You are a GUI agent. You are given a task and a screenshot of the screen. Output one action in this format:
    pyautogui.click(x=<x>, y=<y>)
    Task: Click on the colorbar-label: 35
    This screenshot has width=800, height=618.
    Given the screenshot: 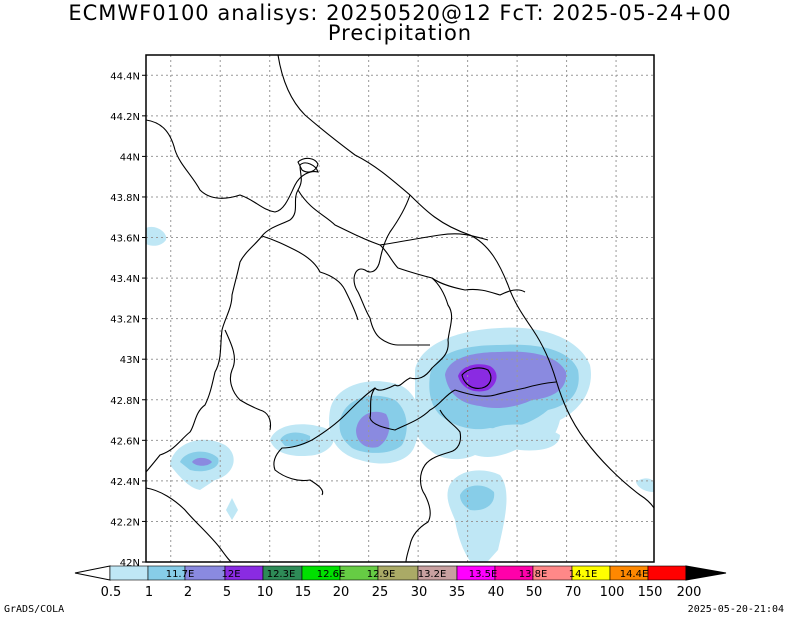 What is the action you would take?
    pyautogui.click(x=457, y=592)
    